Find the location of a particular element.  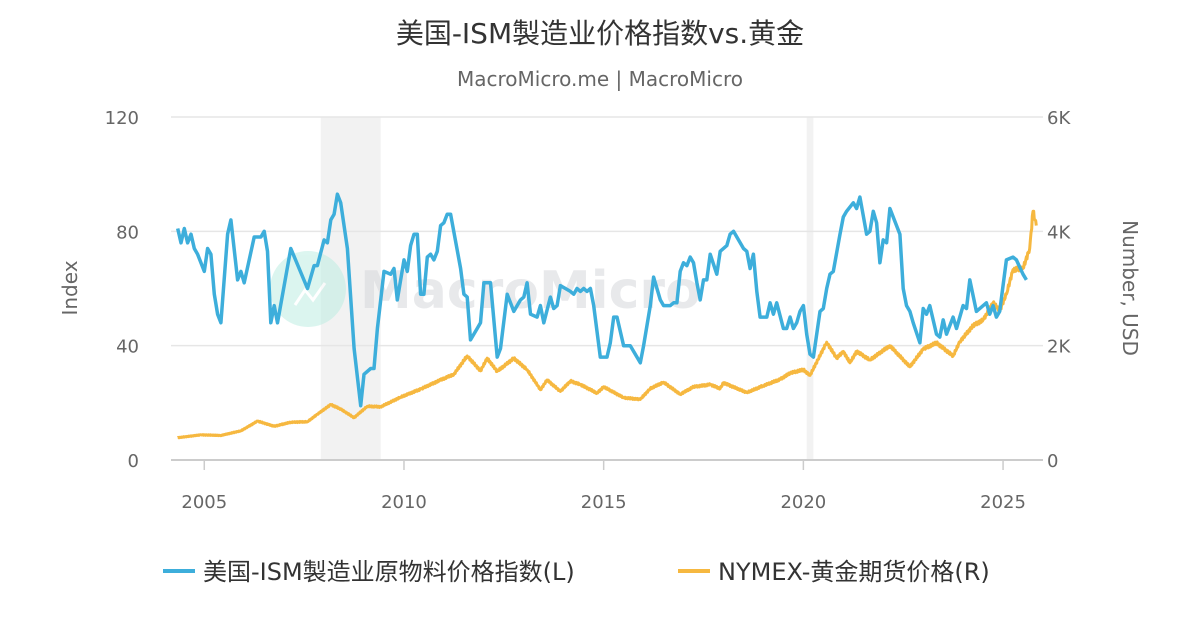

chart-subtitle: MacroMicro.me | MacroMicro is located at coordinates (600, 79).